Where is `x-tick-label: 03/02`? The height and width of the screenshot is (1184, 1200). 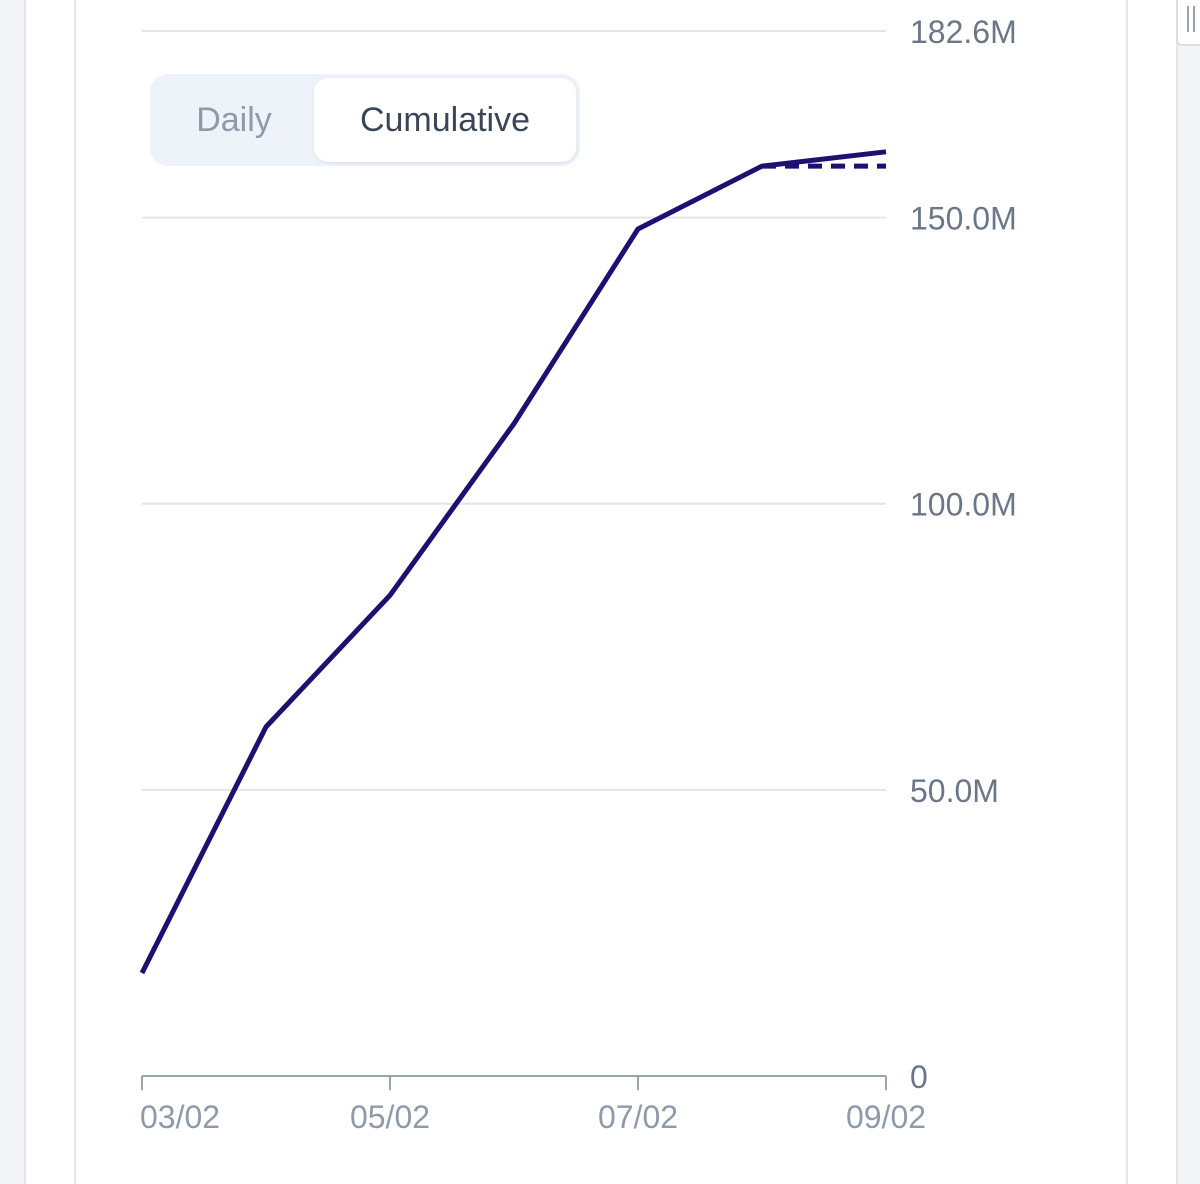 x-tick-label: 03/02 is located at coordinates (180, 1117).